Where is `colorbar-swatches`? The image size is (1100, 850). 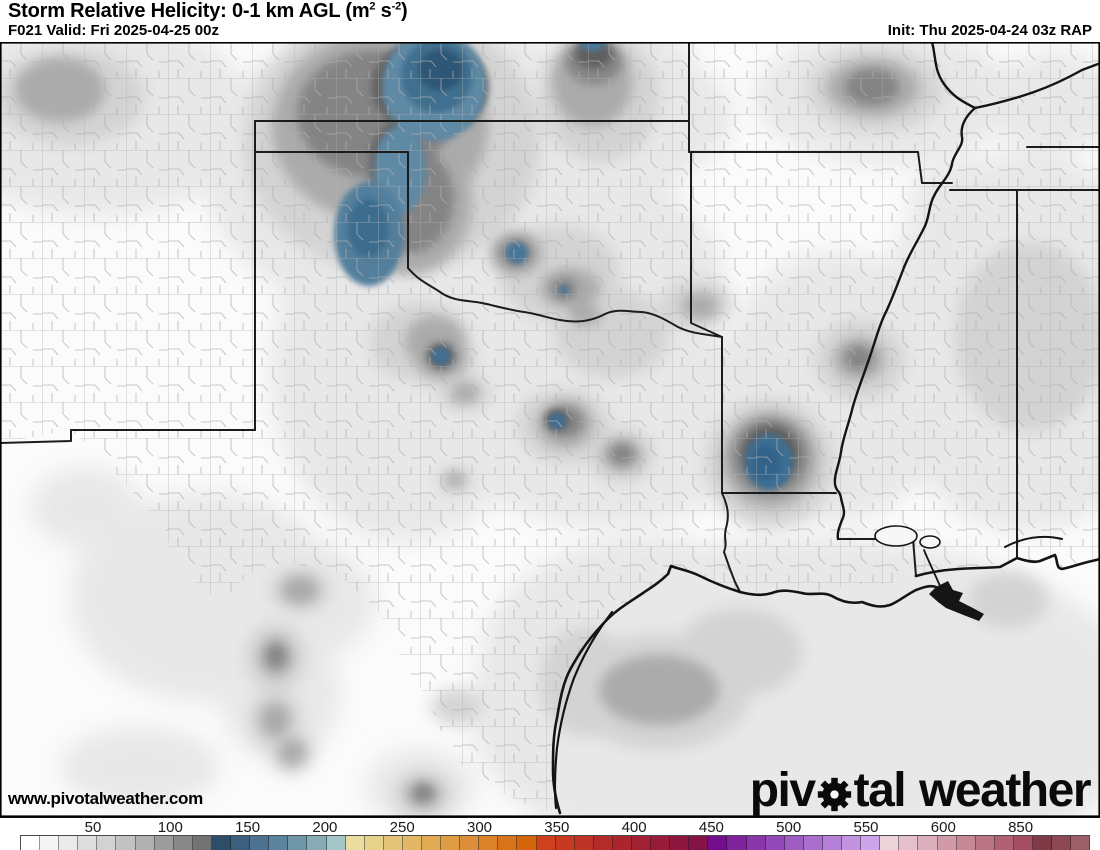 colorbar-swatches is located at coordinates (555, 842).